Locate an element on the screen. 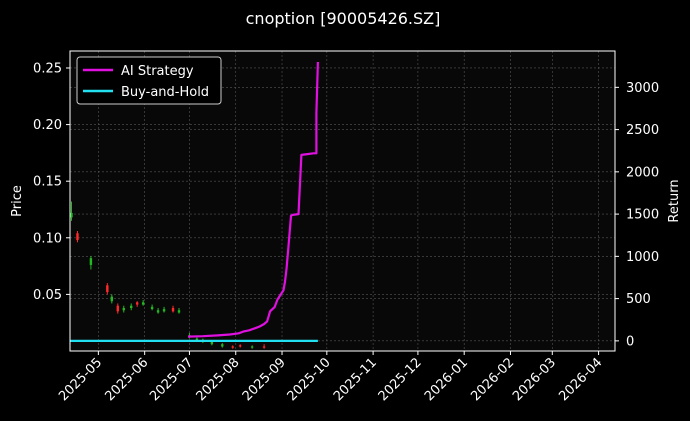  y-left-tick-label: 0.10 is located at coordinates (47, 238).